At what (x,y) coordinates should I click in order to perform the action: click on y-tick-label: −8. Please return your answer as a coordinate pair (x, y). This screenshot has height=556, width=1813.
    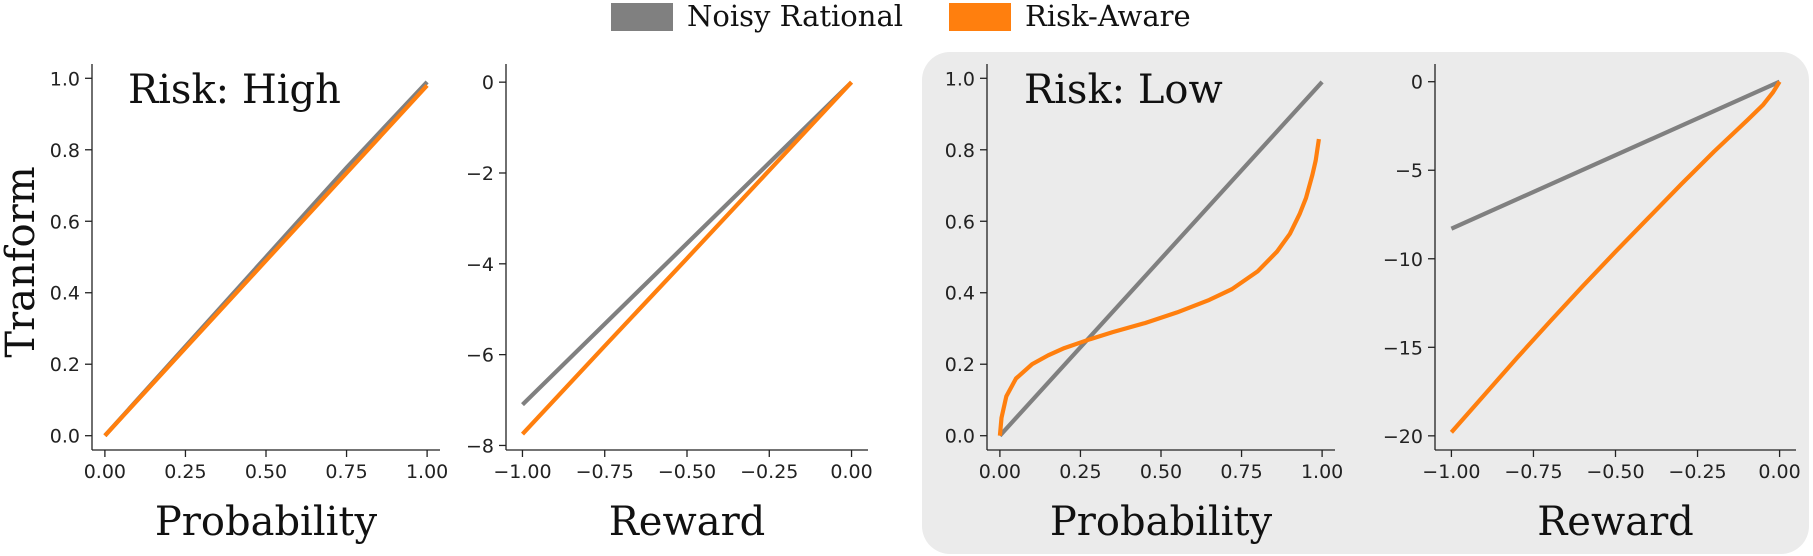
    Looking at the image, I should click on (480, 446).